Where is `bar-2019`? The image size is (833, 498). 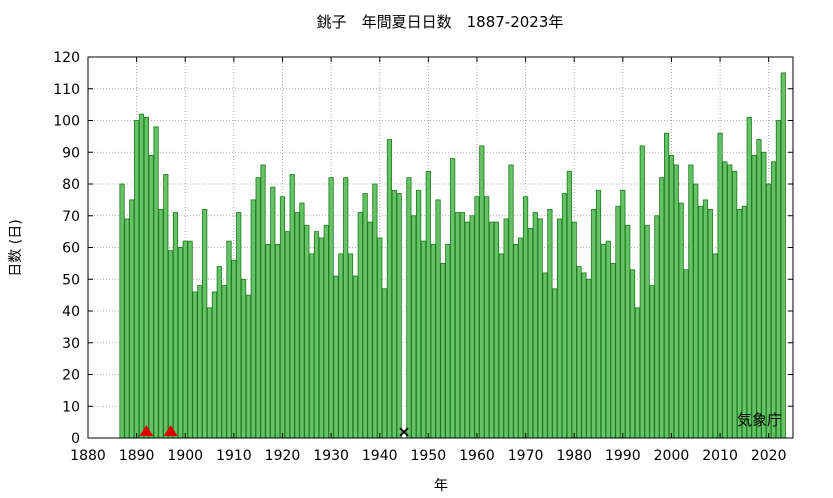 bar-2019 is located at coordinates (764, 295).